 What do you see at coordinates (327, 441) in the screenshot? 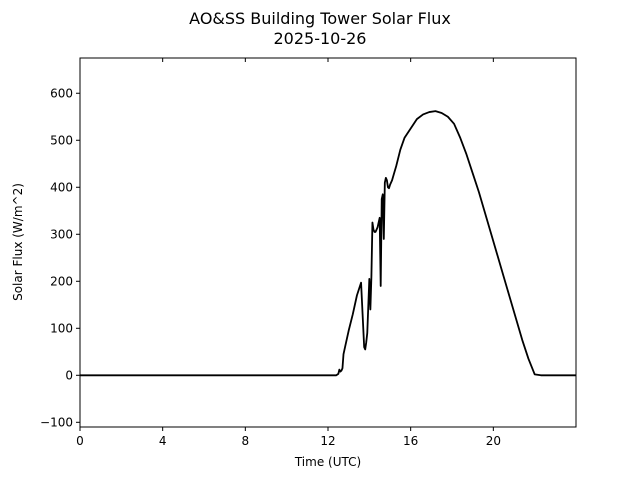
I see `x-tick-label: 12` at bounding box center [327, 441].